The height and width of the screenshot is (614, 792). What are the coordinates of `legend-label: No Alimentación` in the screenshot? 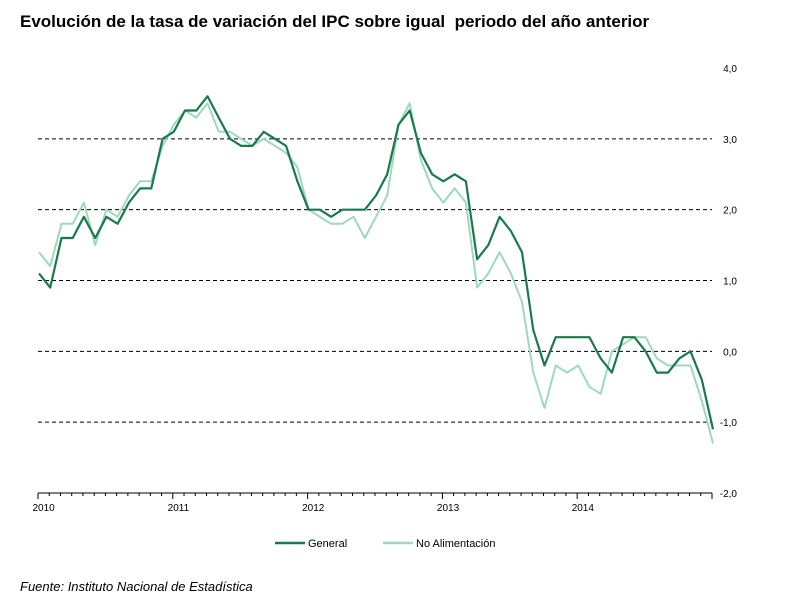 It's located at (456, 544).